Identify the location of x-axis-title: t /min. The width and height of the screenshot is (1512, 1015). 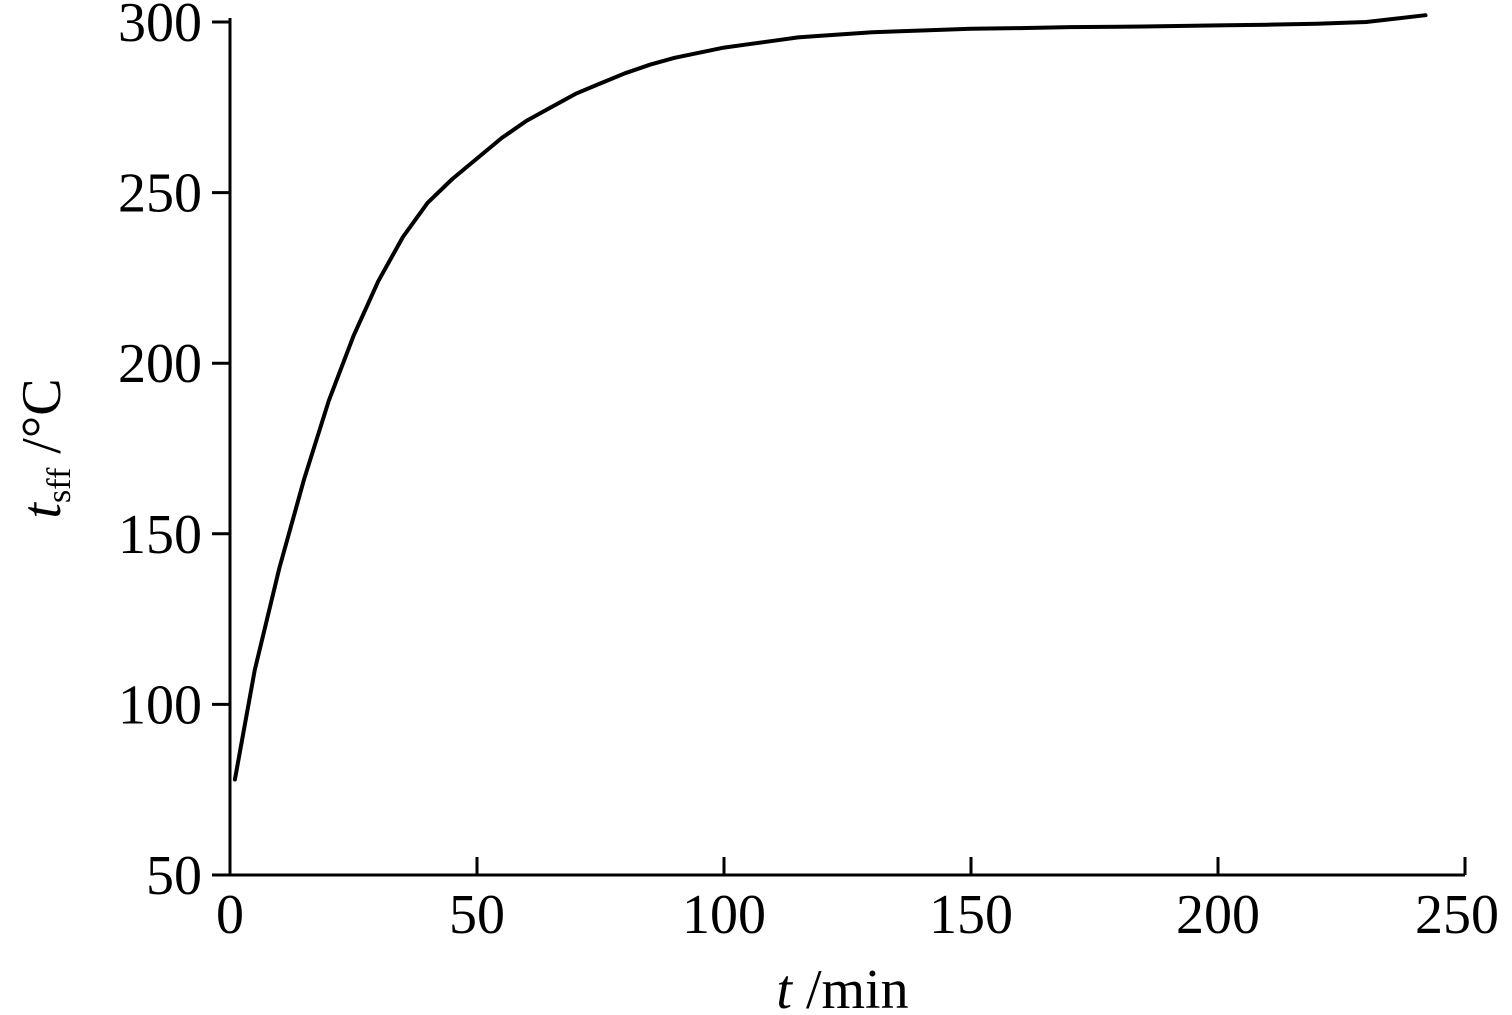
(842, 987).